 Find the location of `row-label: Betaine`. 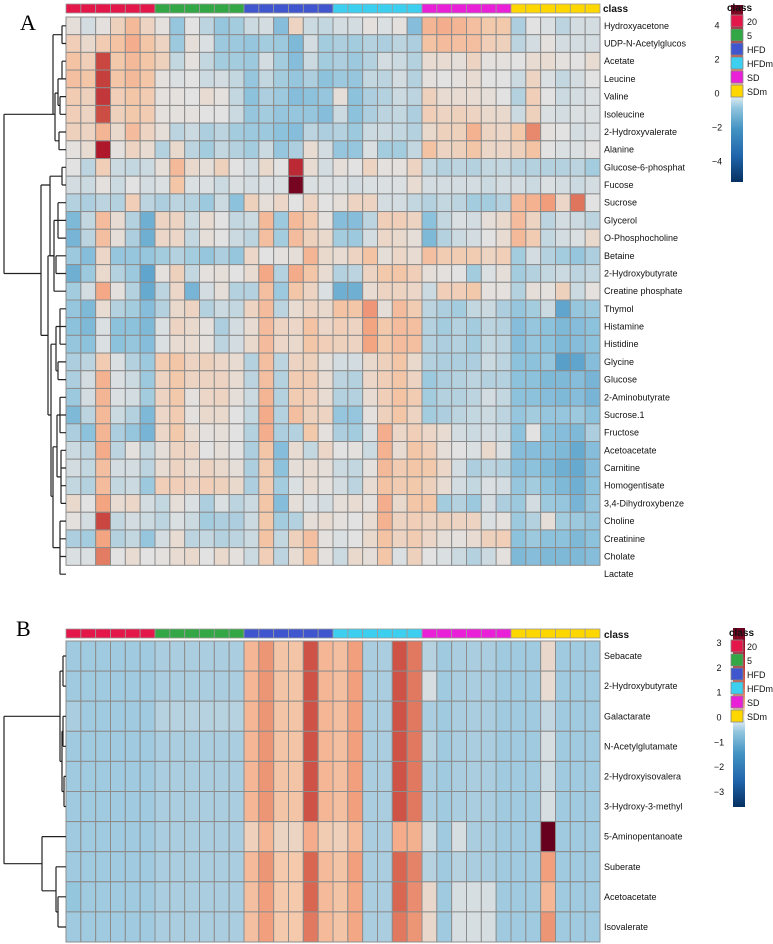

row-label: Betaine is located at coordinates (619, 256).